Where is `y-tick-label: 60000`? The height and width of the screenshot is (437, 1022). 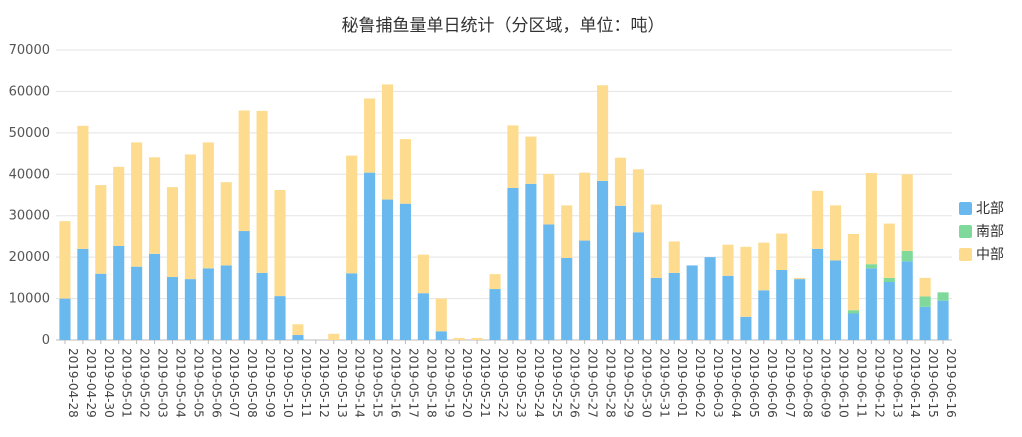 y-tick-label: 60000 is located at coordinates (29, 91).